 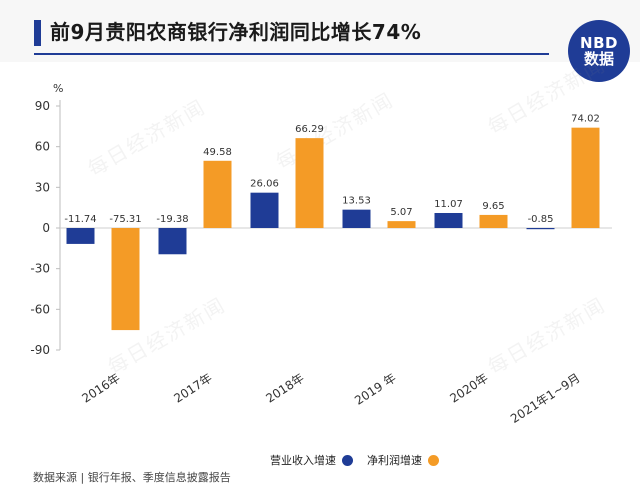 I want to click on x-tick-label: 2017年, so click(x=192, y=388).